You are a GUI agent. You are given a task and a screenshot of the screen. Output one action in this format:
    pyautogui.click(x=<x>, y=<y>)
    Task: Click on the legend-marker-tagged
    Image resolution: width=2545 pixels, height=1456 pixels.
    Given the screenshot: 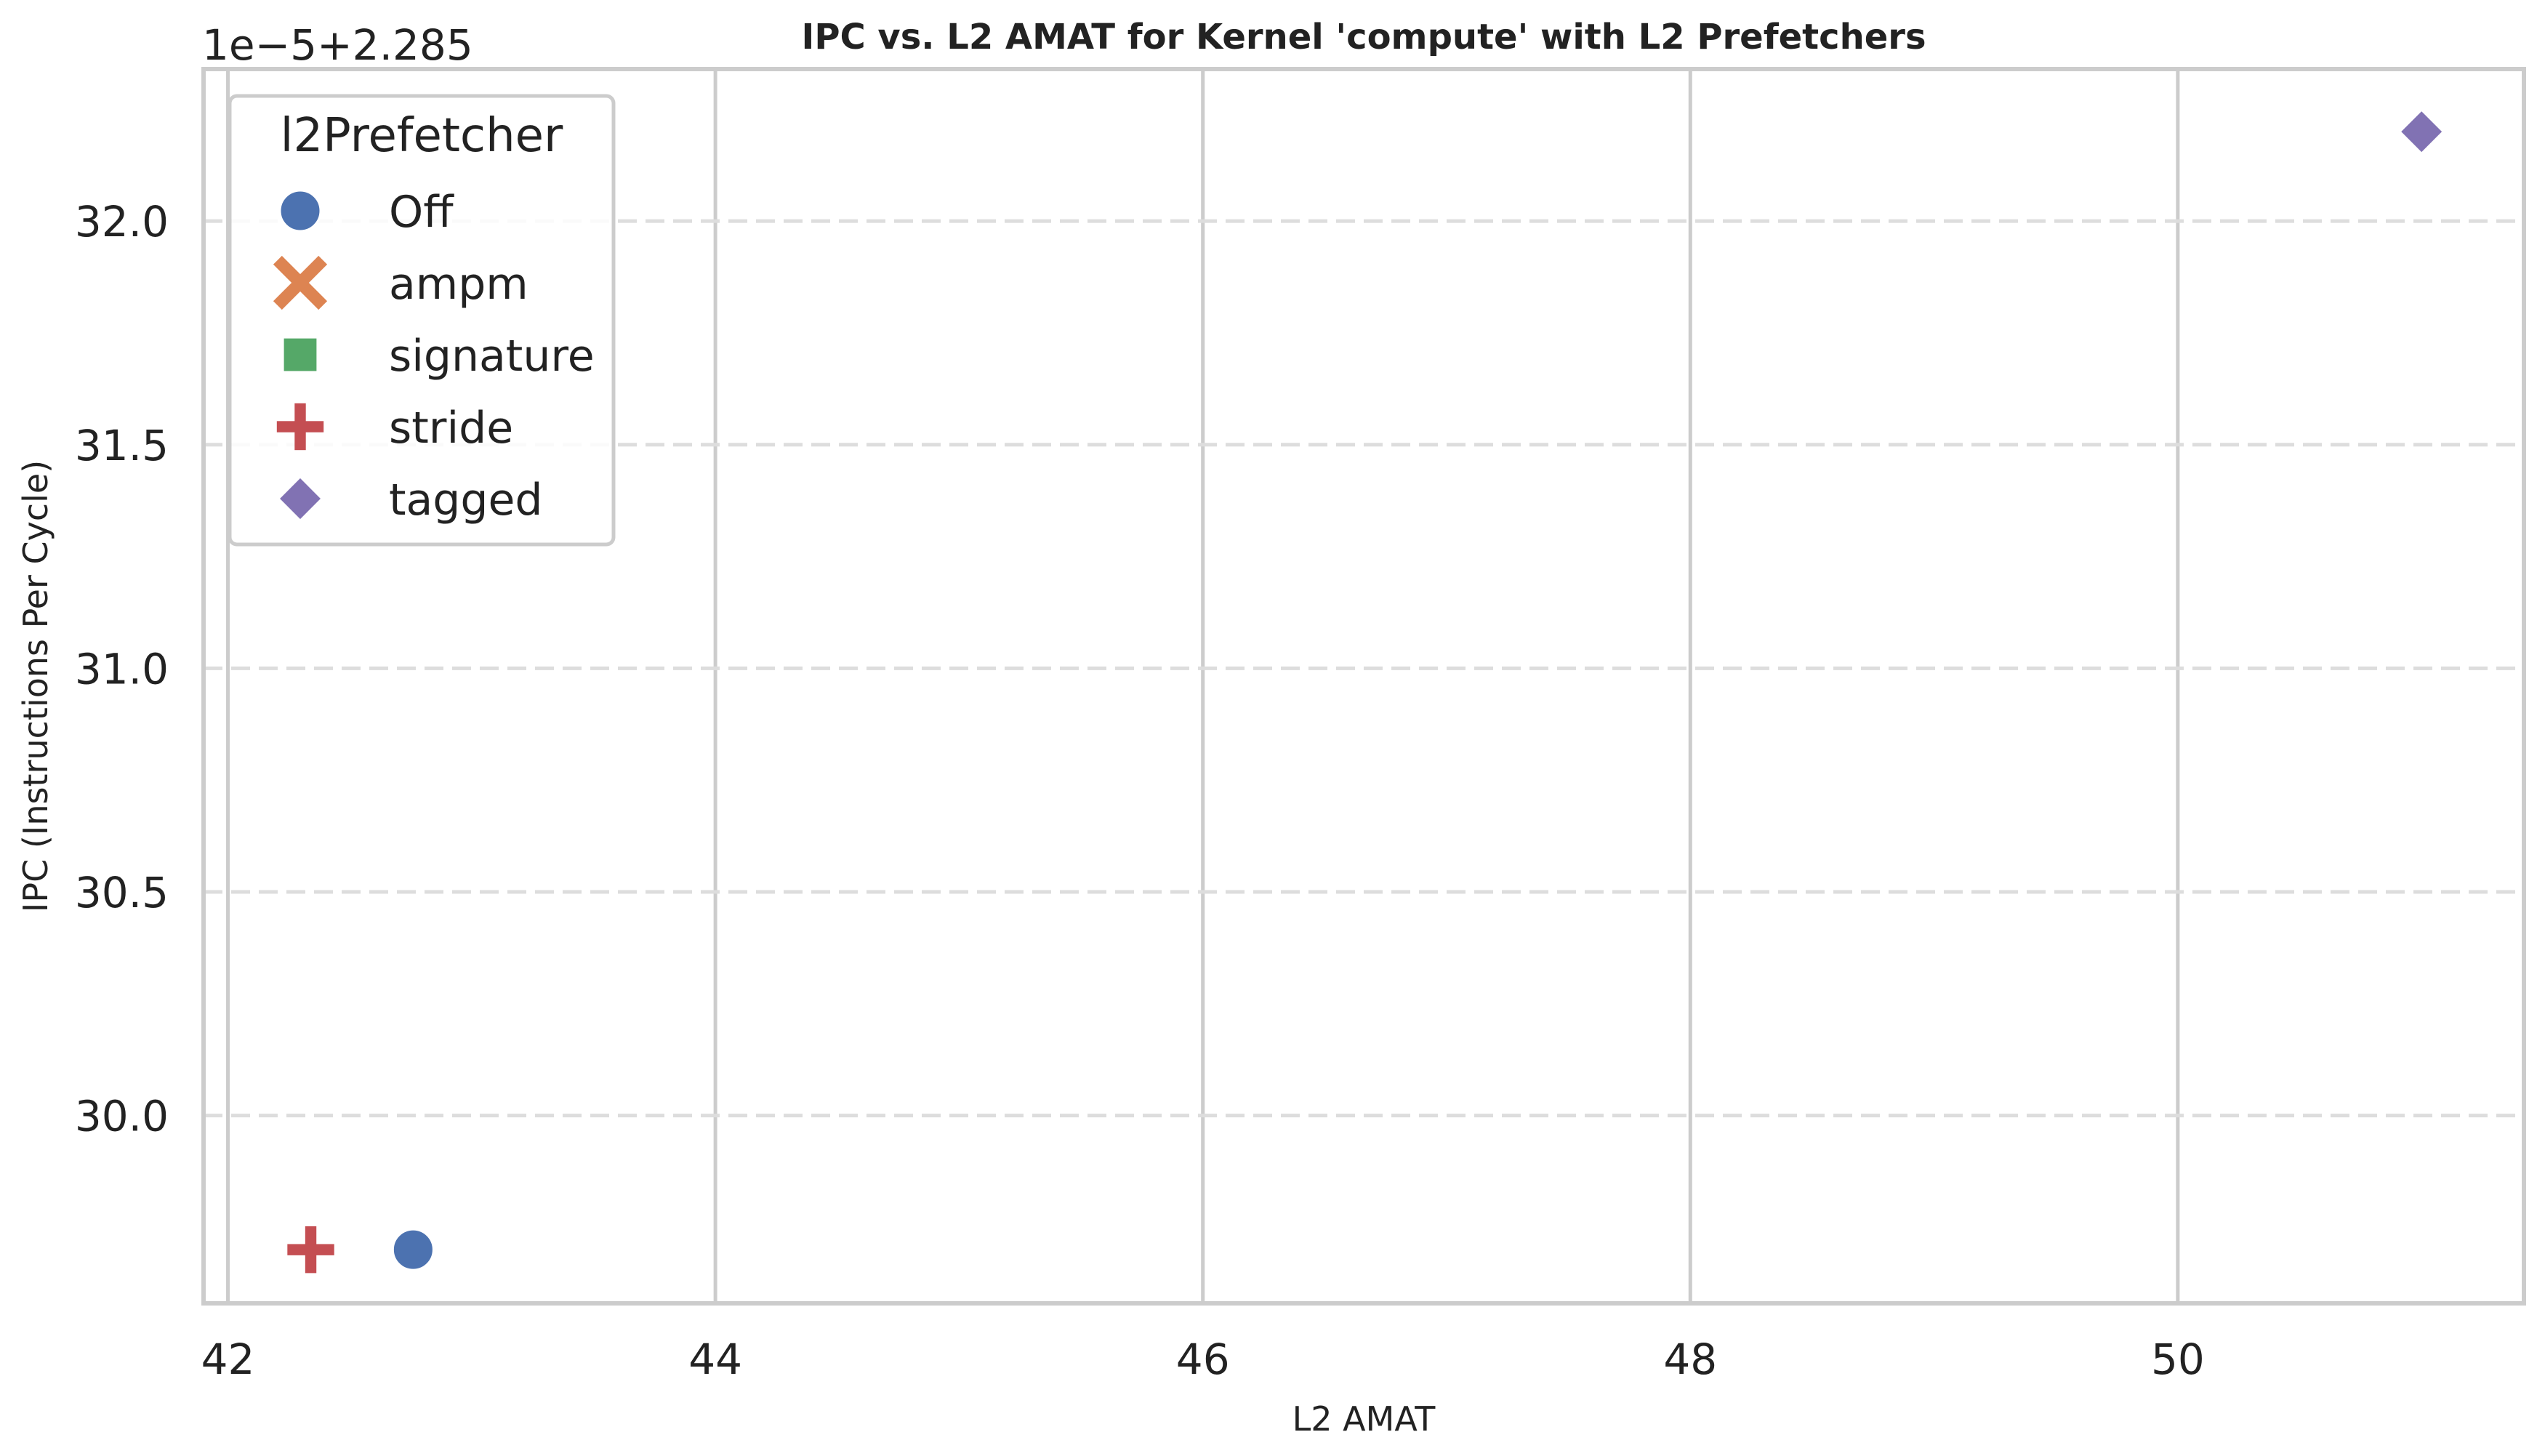 What is the action you would take?
    pyautogui.click(x=300, y=498)
    